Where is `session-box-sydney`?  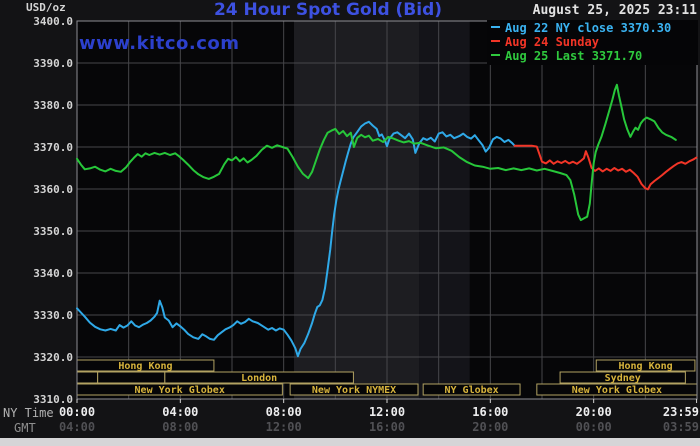
session-box-sydney is located at coordinates (622, 377).